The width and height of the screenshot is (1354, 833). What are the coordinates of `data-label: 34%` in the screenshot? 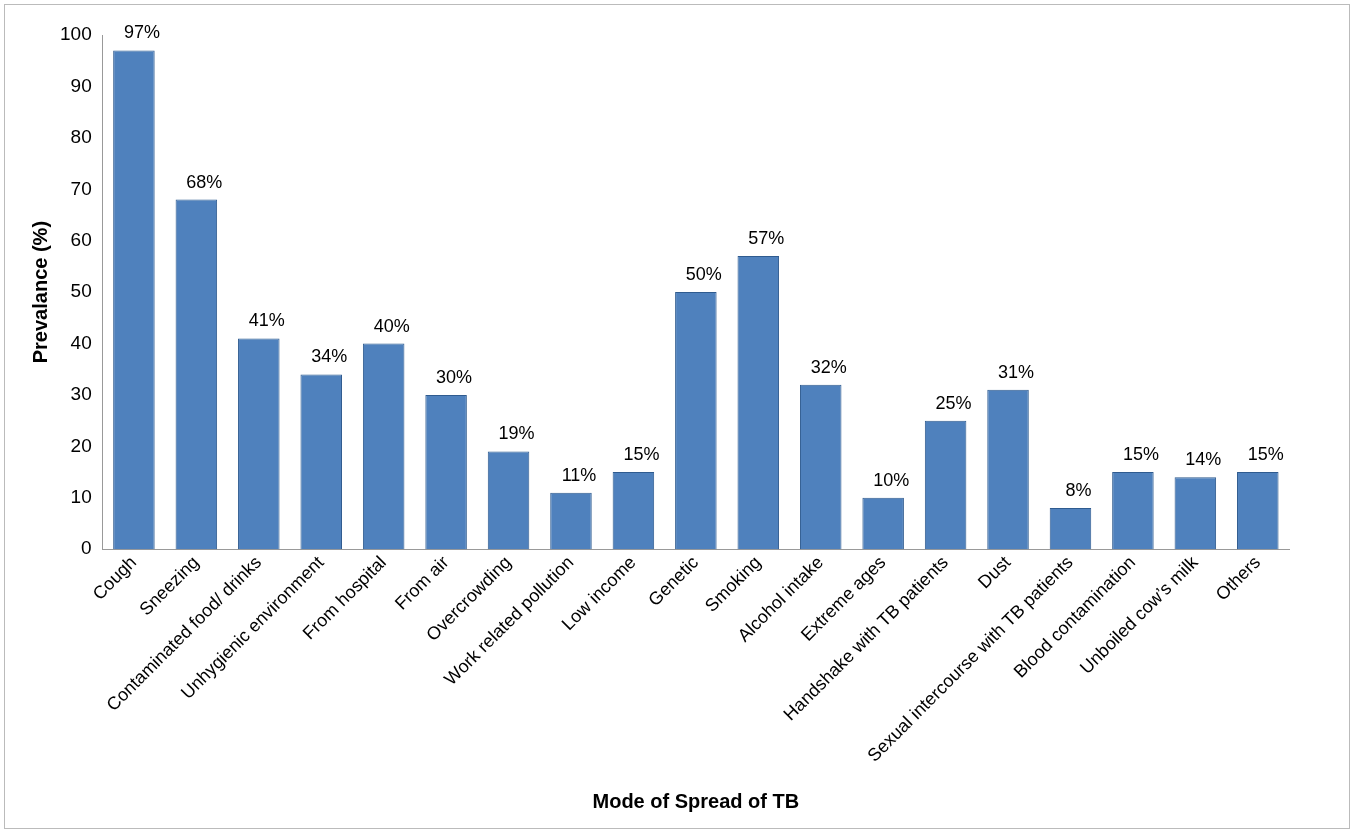 It's located at (329, 356).